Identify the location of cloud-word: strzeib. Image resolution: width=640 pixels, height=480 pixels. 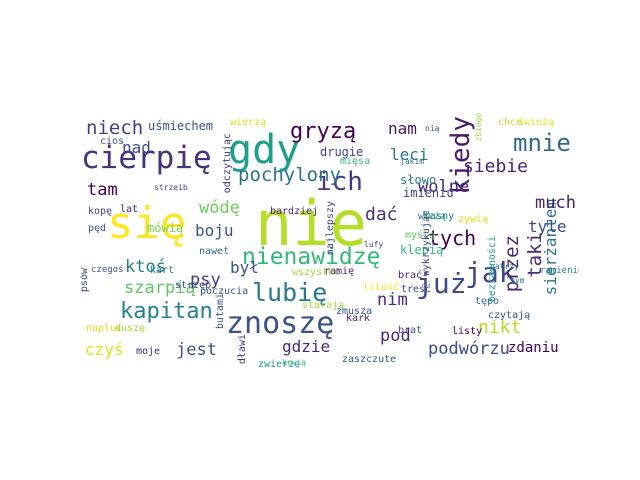
(171, 187).